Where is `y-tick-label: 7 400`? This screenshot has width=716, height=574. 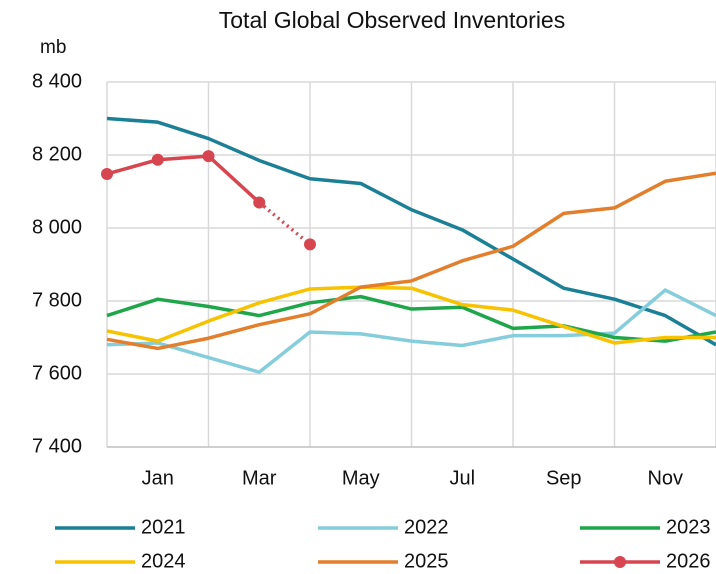
y-tick-label: 7 400 is located at coordinates (57, 446).